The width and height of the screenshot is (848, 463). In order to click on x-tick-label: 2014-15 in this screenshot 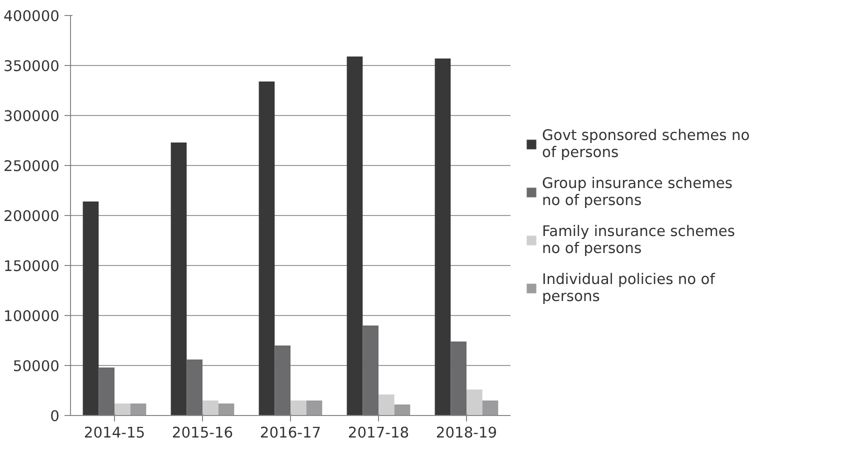, I will do `click(115, 433)`.